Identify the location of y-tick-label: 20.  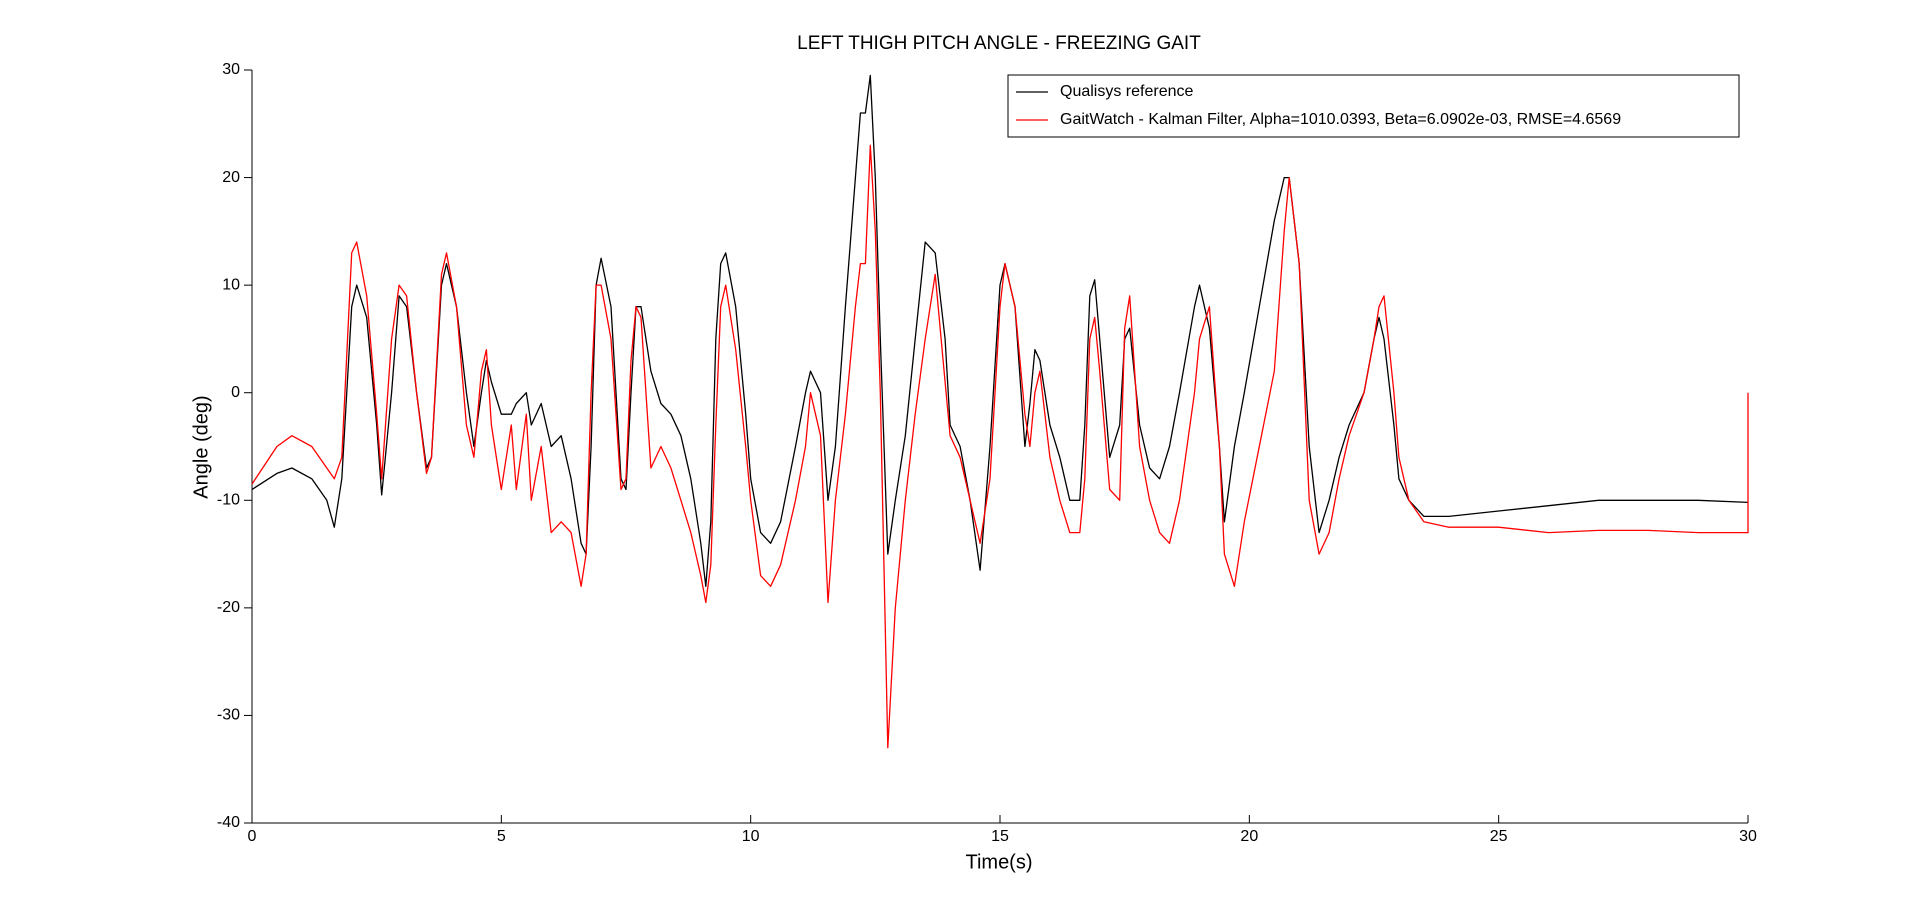
(231, 177).